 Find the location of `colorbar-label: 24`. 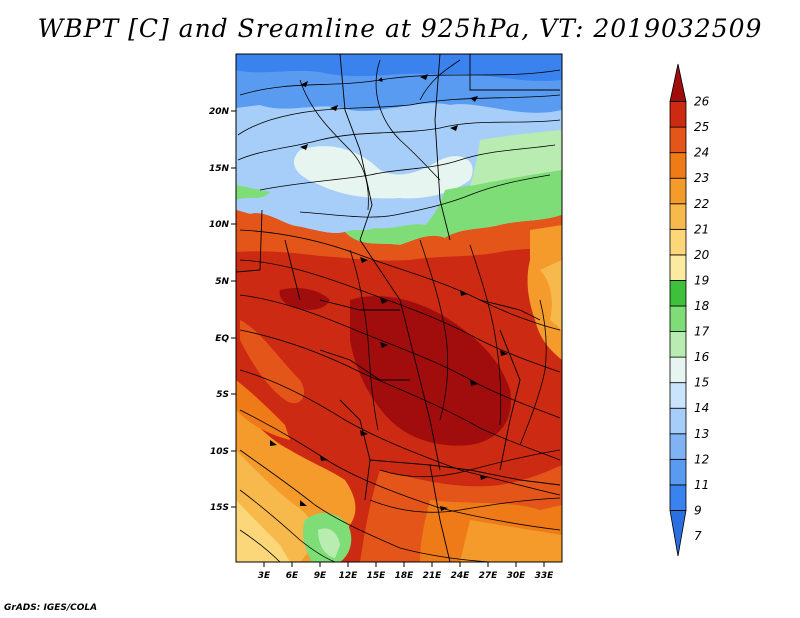

colorbar-label: 24 is located at coordinates (701, 153).